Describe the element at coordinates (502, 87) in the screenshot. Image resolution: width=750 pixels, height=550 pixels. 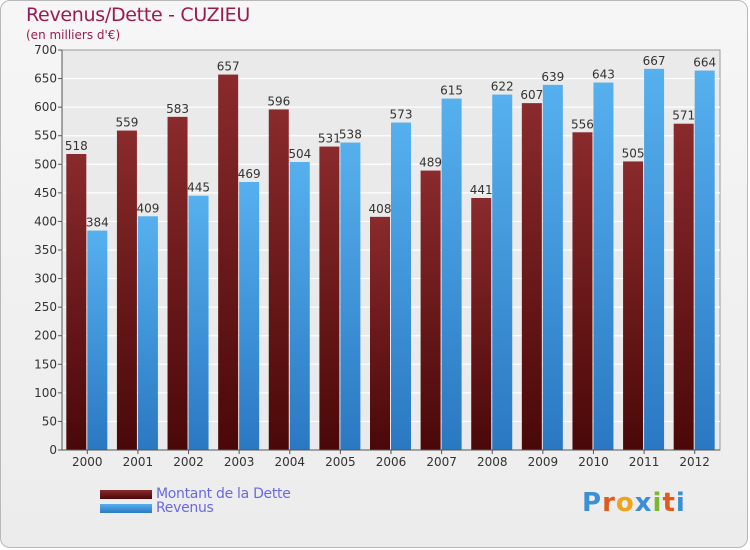
I see `data-label-revenus: 622` at that location.